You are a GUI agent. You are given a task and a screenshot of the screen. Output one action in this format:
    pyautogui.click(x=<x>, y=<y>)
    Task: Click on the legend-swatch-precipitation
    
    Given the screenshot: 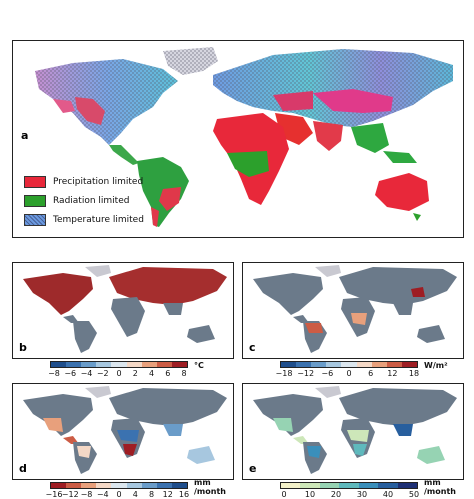 What is the action you would take?
    pyautogui.click(x=35, y=181)
    